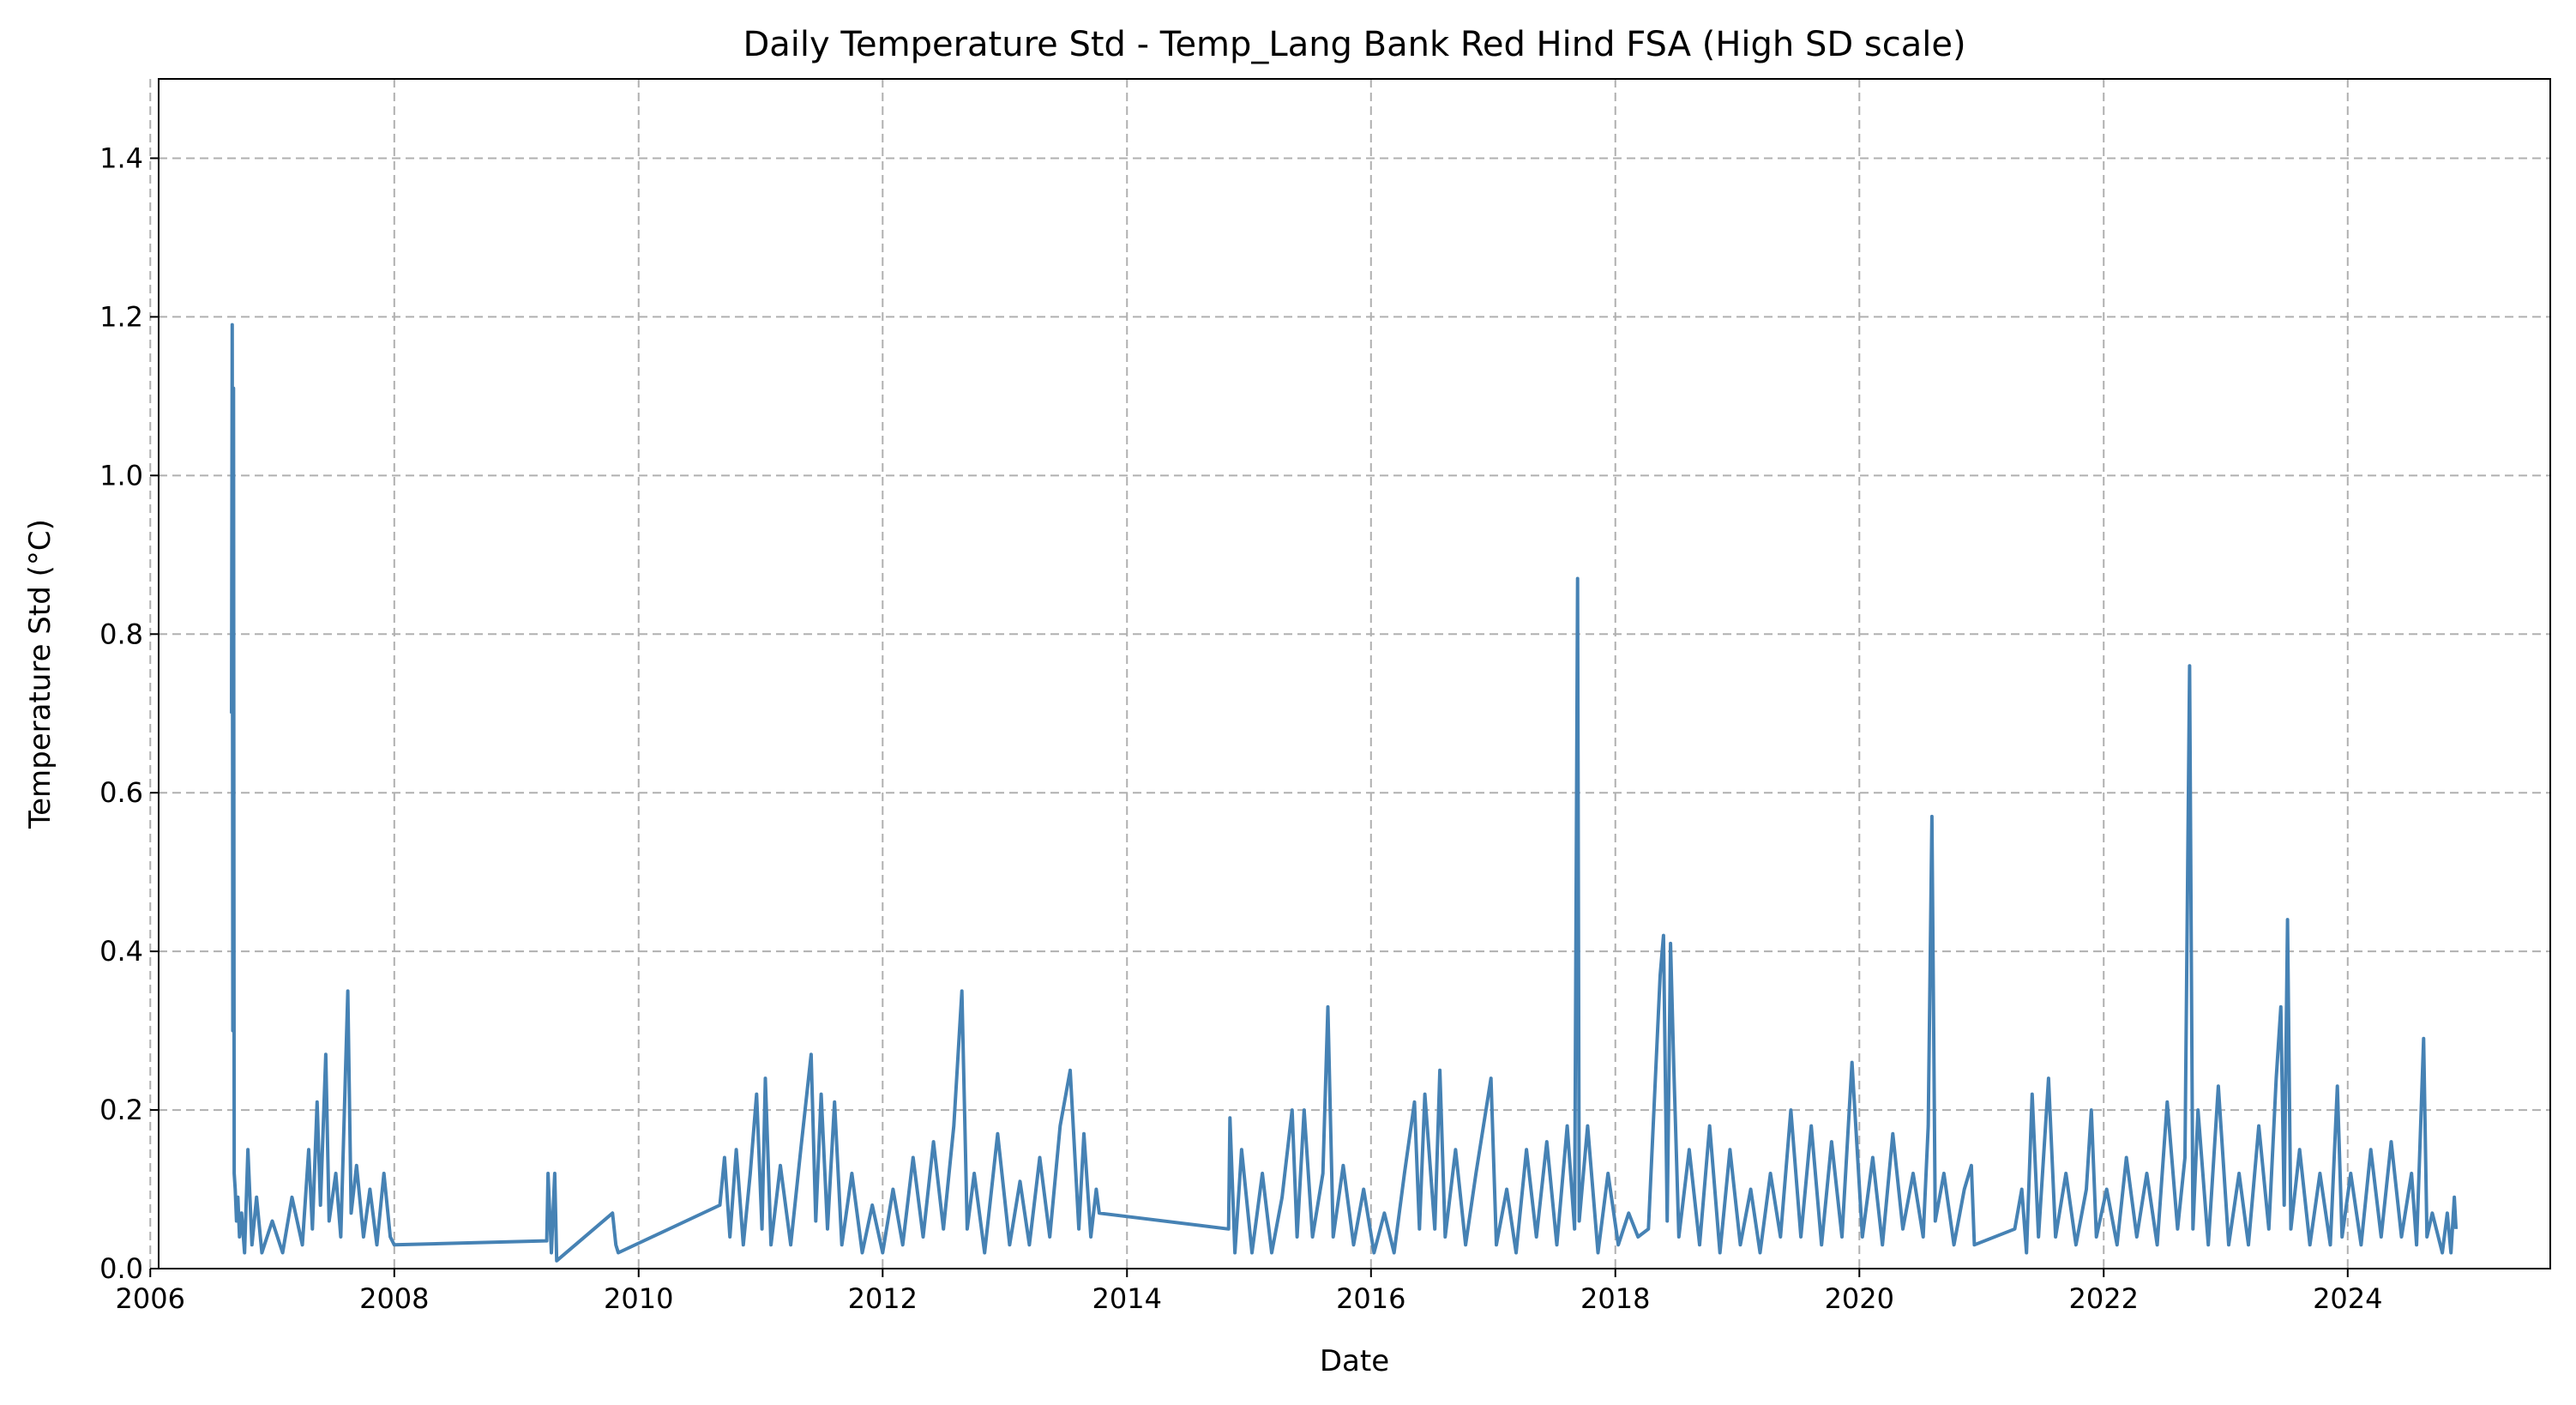  What do you see at coordinates (121, 1110) in the screenshot?
I see `y-tick-label: 0.2` at bounding box center [121, 1110].